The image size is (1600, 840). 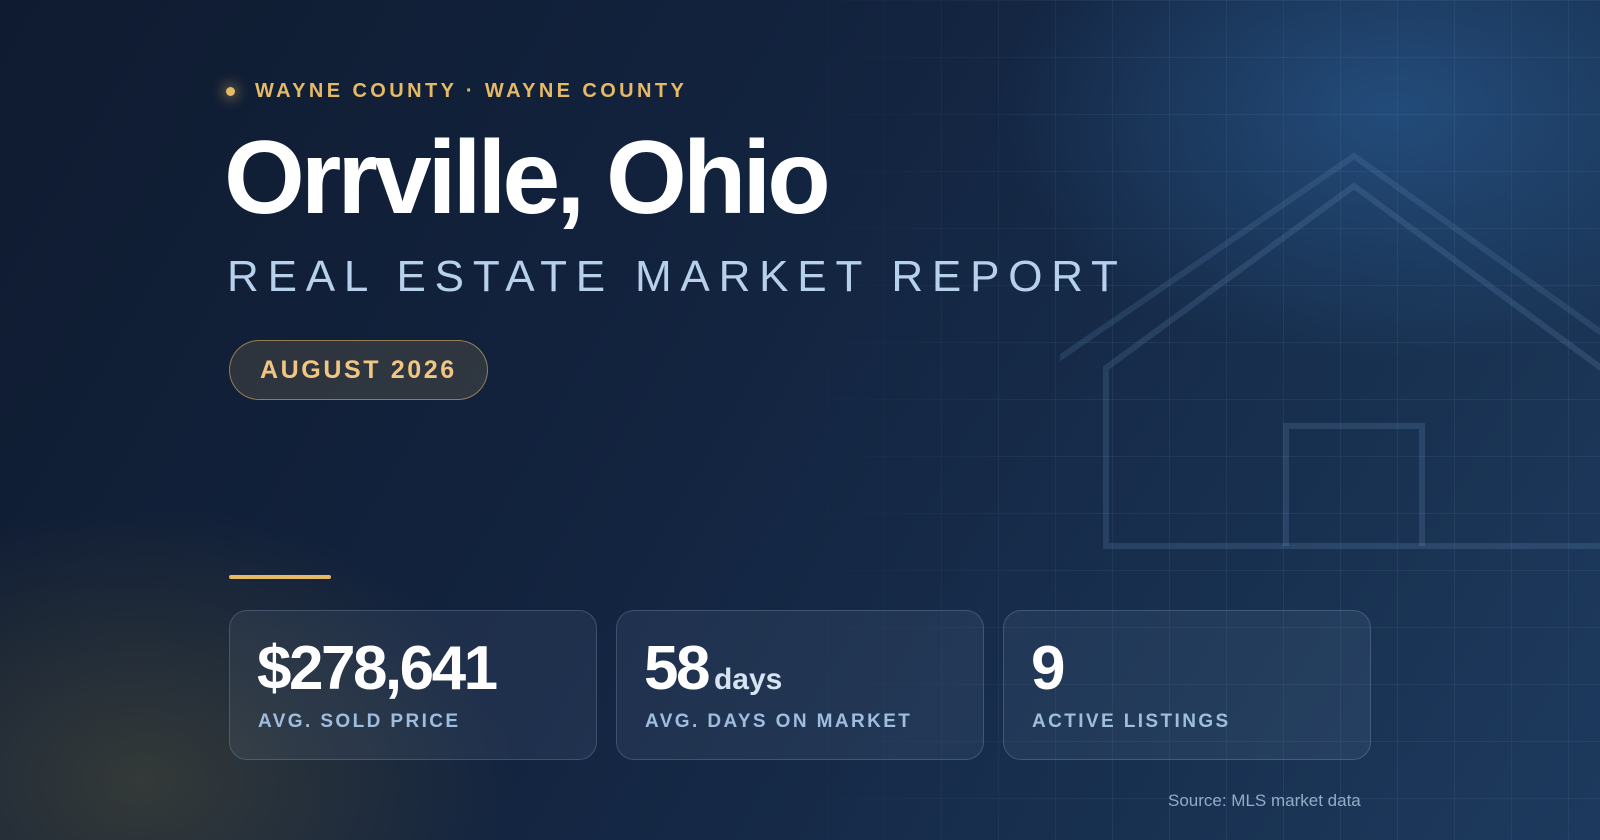 I want to click on stat-unit: days, so click(x=748, y=679).